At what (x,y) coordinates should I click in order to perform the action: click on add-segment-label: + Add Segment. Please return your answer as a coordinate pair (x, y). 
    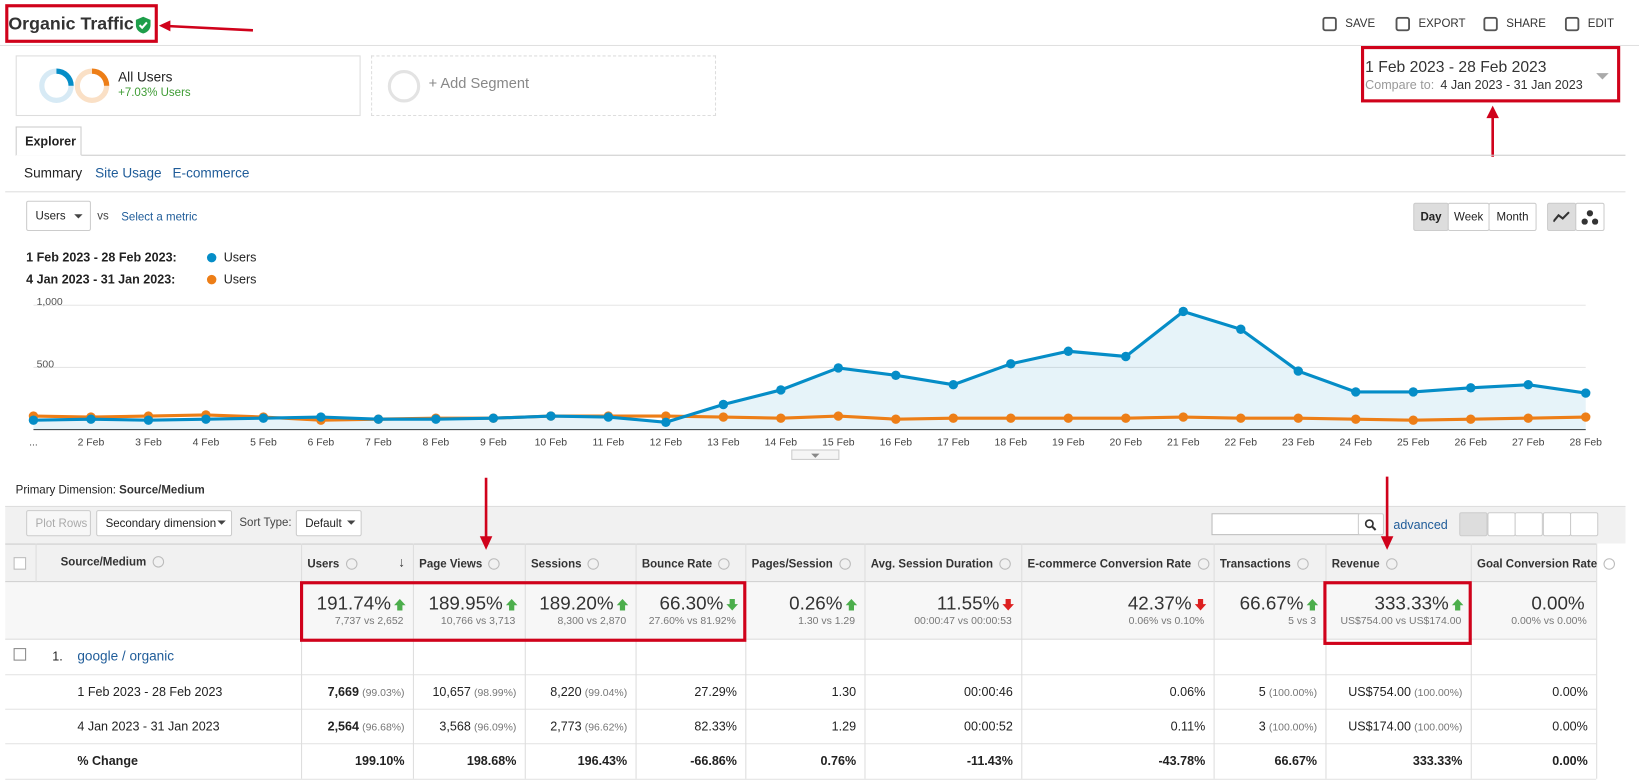
    Looking at the image, I should click on (479, 82).